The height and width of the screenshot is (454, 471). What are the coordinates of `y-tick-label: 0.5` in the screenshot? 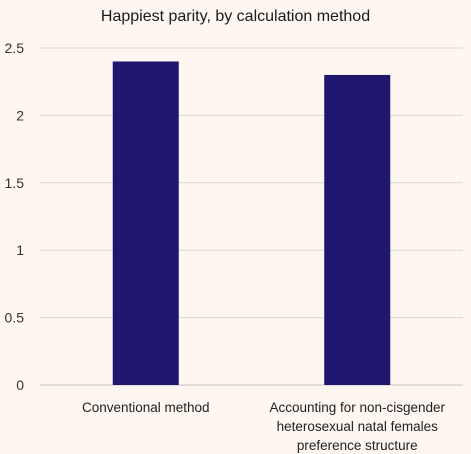 It's located at (15, 318).